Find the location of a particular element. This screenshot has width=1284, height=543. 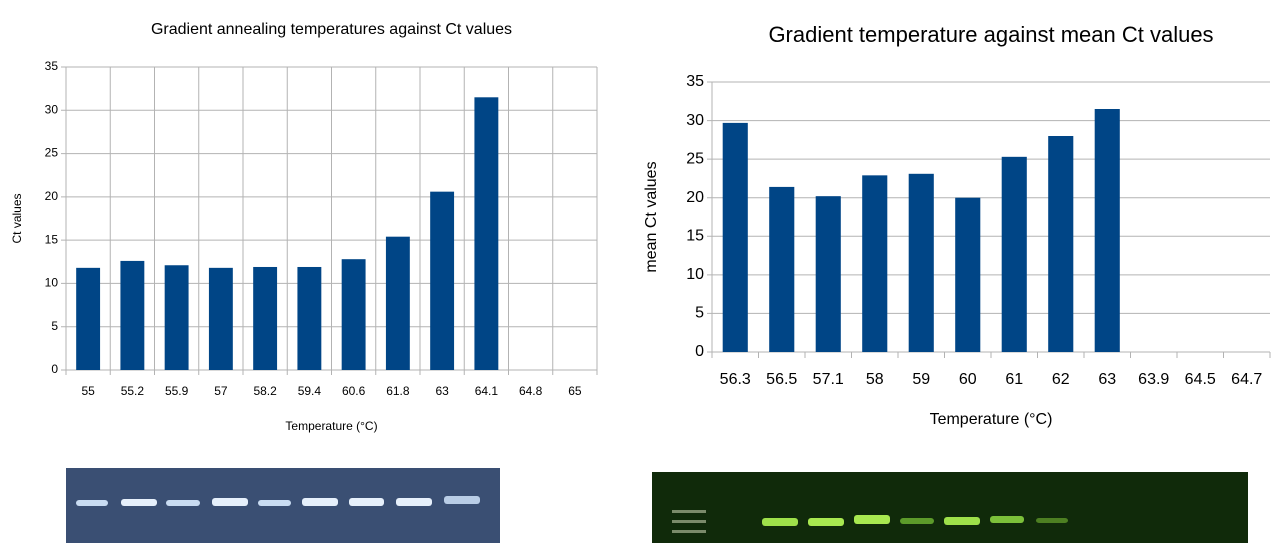

x-tick-label: 64.5 is located at coordinates (1200, 379).